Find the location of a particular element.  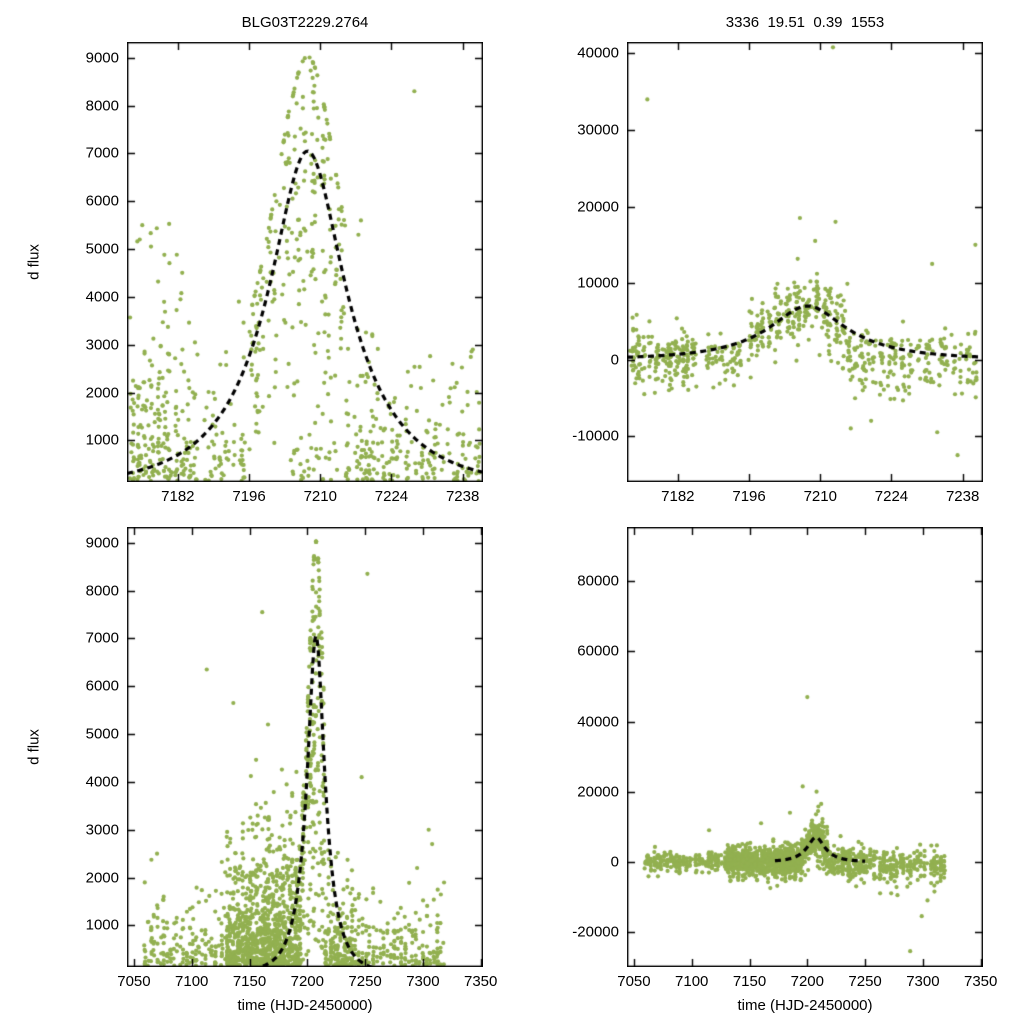

plot-panel-bottom-right is located at coordinates (805, 747).